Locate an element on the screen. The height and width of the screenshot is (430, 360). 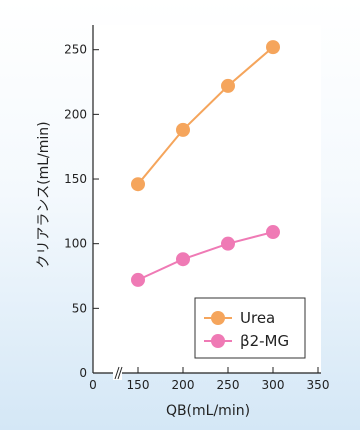
series-line-2-mg is located at coordinates (205, 256).